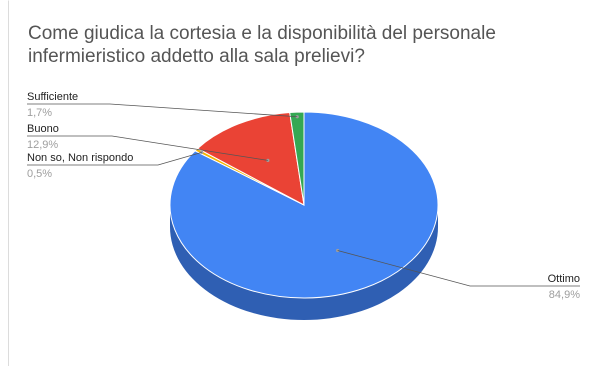 The height and width of the screenshot is (366, 596). I want to click on value-label-non-so-non-rispondo: 0,5%, so click(39, 174).